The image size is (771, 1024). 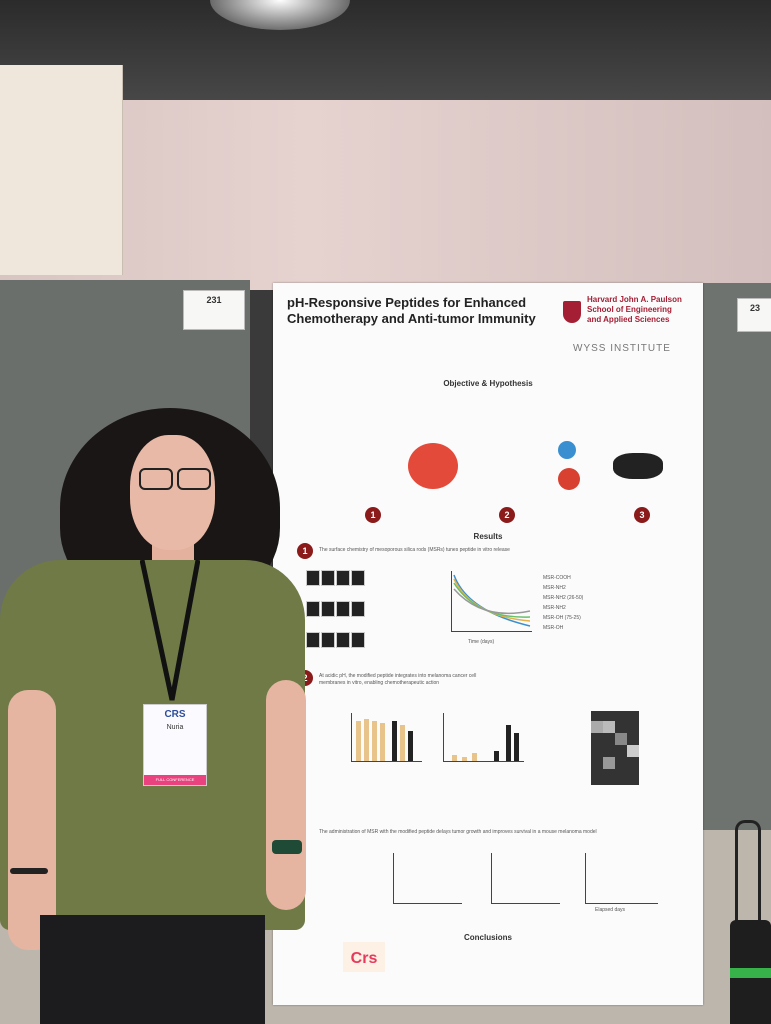 I want to click on institution-line: School of Engineering, so click(x=629, y=309).